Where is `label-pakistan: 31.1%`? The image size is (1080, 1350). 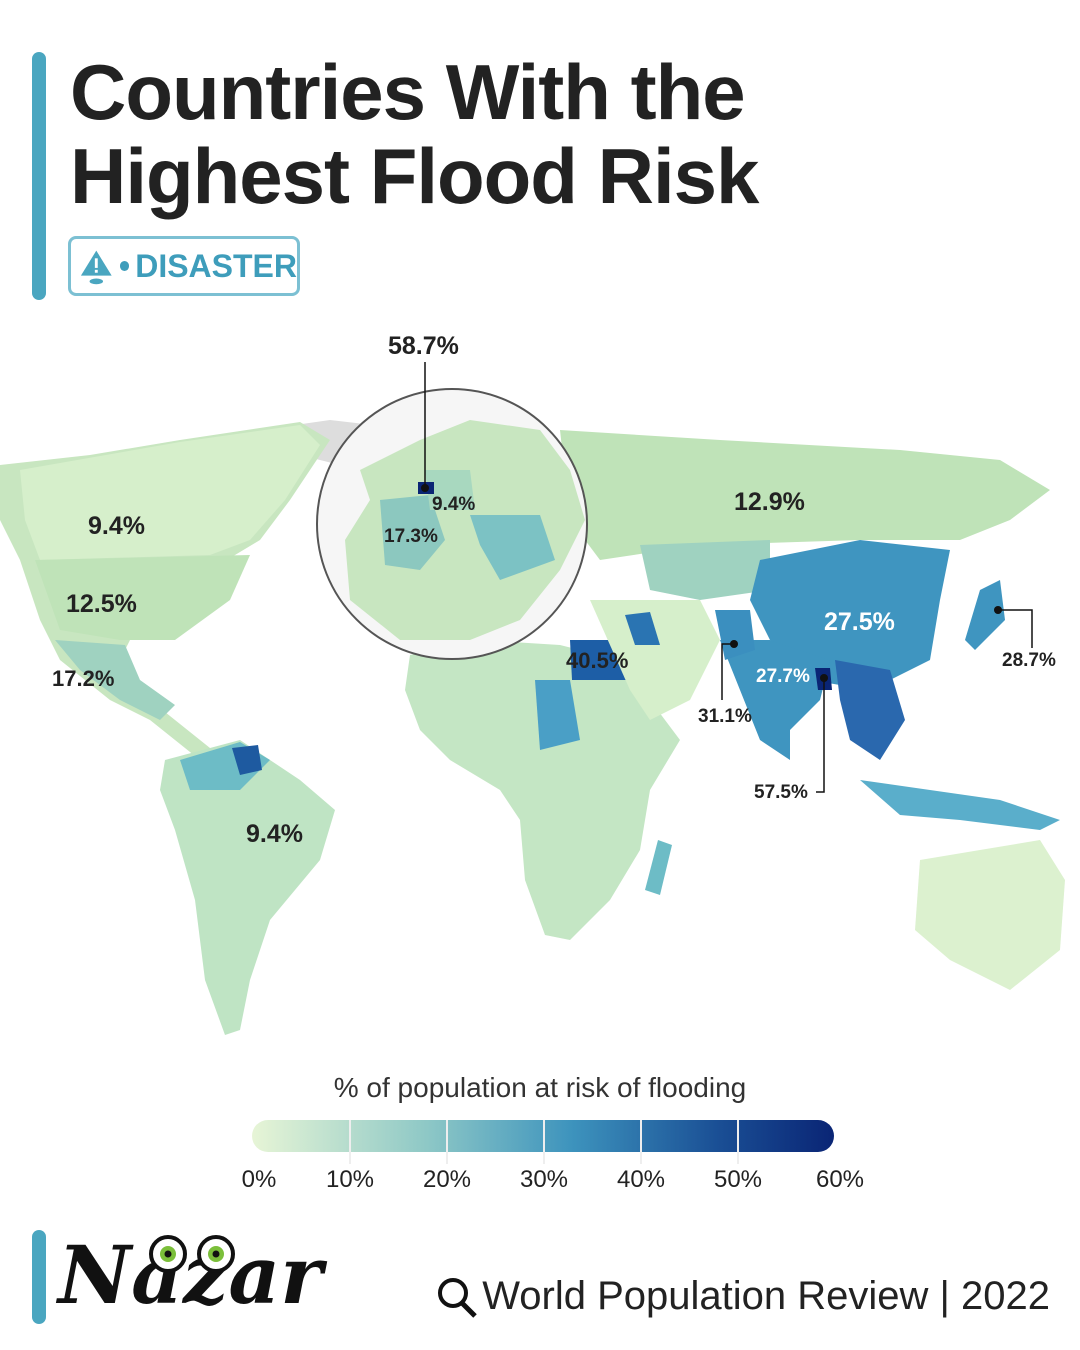 label-pakistan: 31.1% is located at coordinates (725, 716).